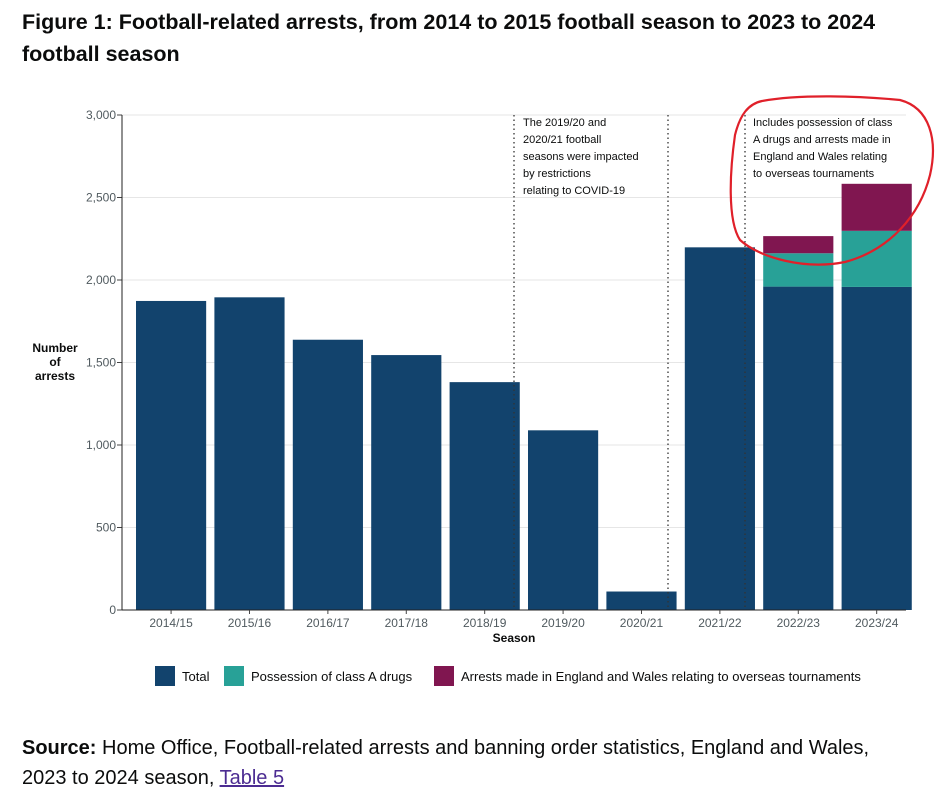 The image size is (940, 803). Describe the element at coordinates (59, 748) in the screenshot. I see `source-label: Source:` at that location.